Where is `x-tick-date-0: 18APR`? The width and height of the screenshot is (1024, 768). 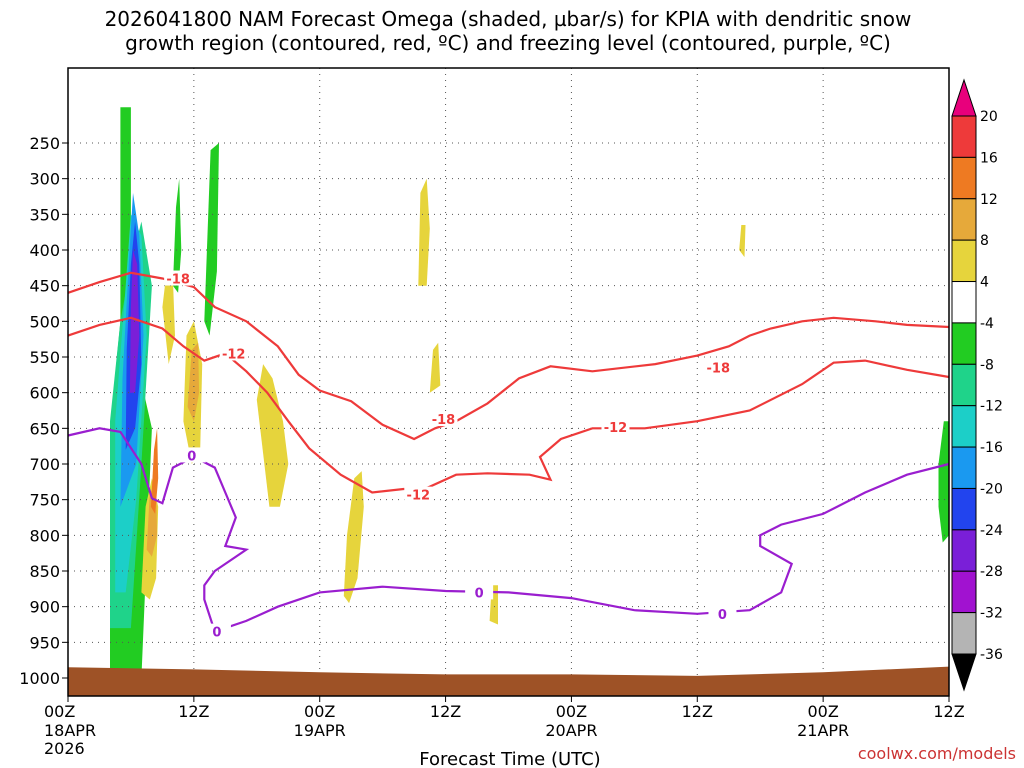 x-tick-date-0: 18APR is located at coordinates (70, 730).